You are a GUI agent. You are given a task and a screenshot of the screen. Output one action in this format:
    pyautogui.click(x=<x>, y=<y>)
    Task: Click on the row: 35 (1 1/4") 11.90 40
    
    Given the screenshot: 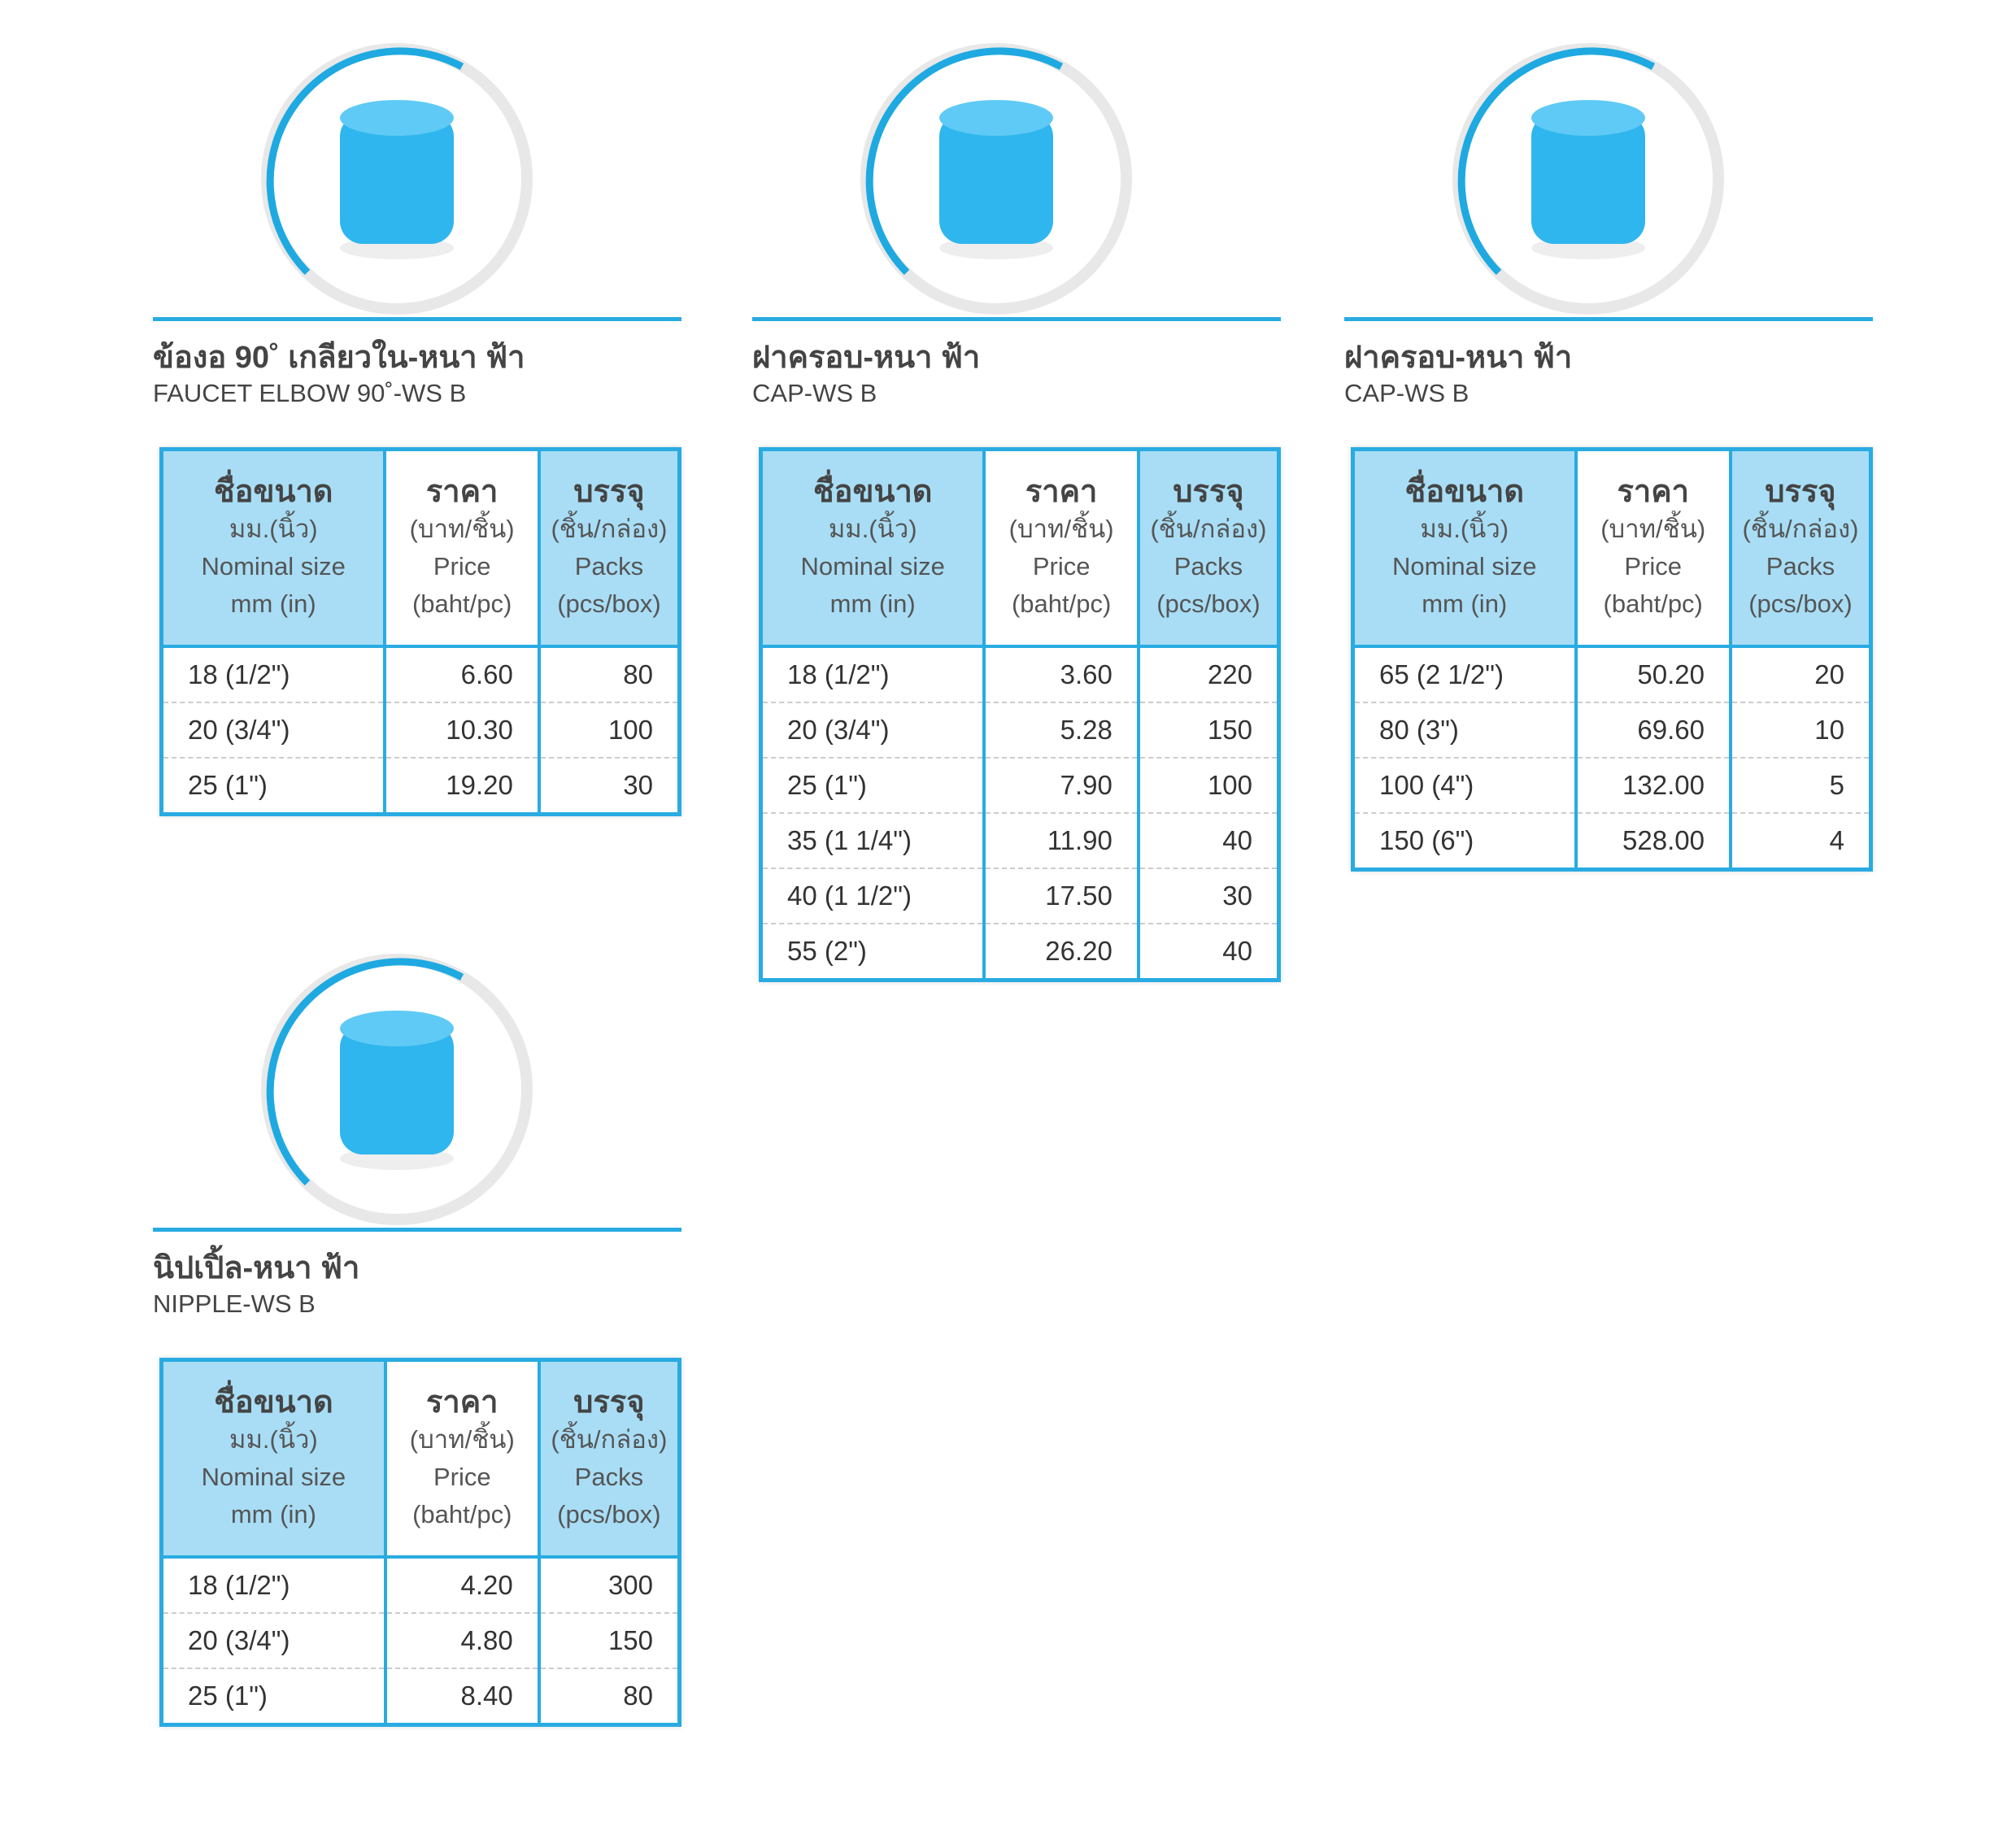 What is the action you would take?
    pyautogui.click(x=1020, y=841)
    